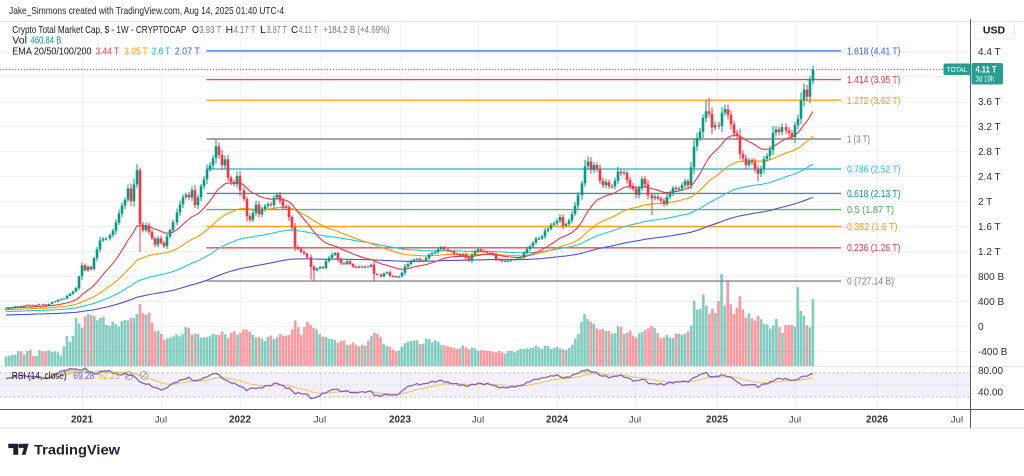  What do you see at coordinates (294, 30) in the screenshot?
I see `svg-text: C` at bounding box center [294, 30].